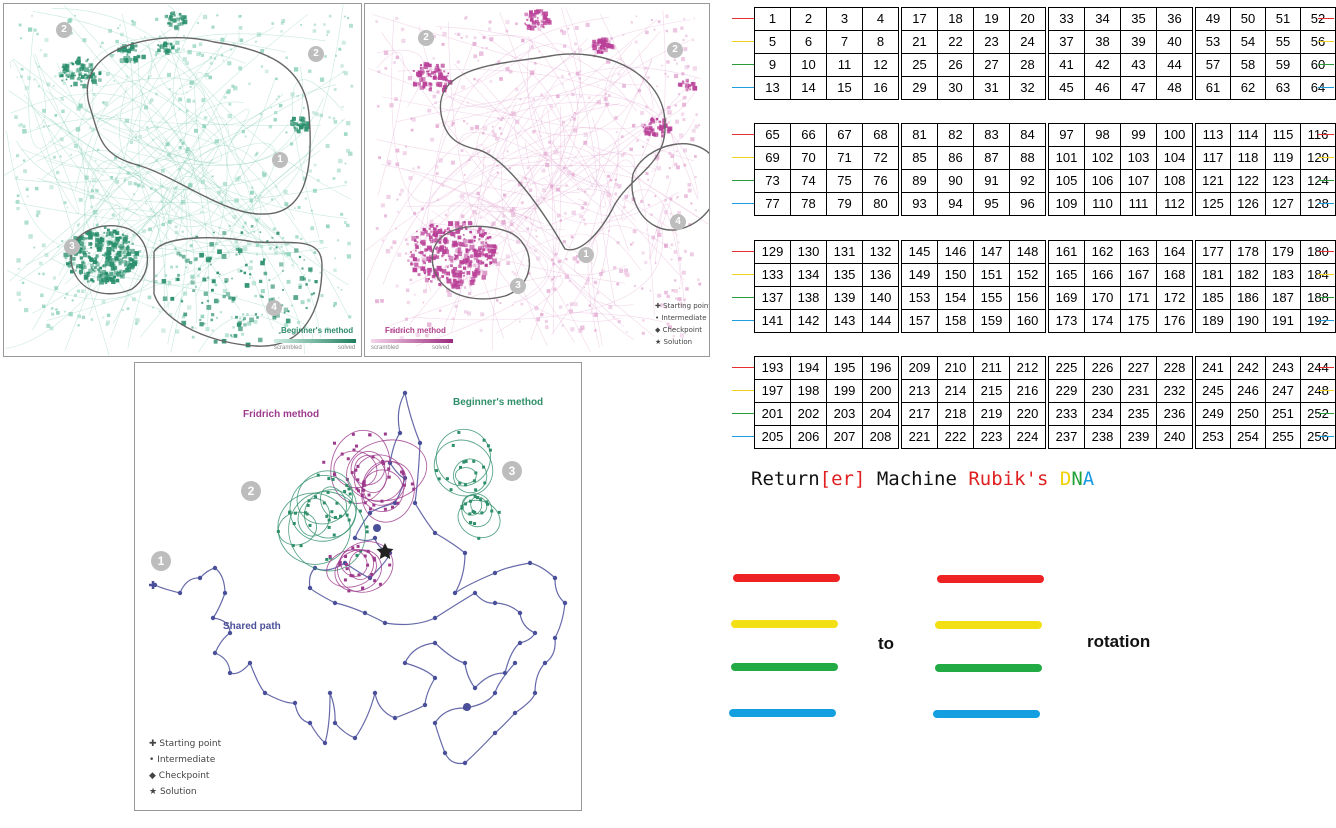 Image resolution: width=1336 pixels, height=828 pixels. Describe the element at coordinates (1213, 65) in the screenshot. I see `grid-cell: 57` at that location.